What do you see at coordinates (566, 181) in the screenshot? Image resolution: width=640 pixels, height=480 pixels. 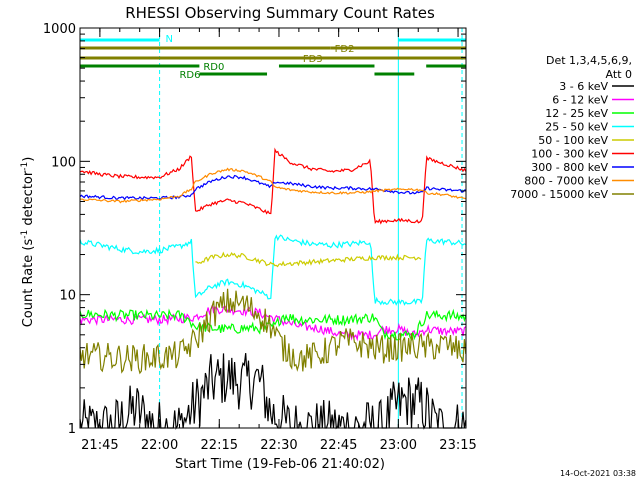 I see `legend-label-8: 800 - 7000 keV` at bounding box center [566, 181].